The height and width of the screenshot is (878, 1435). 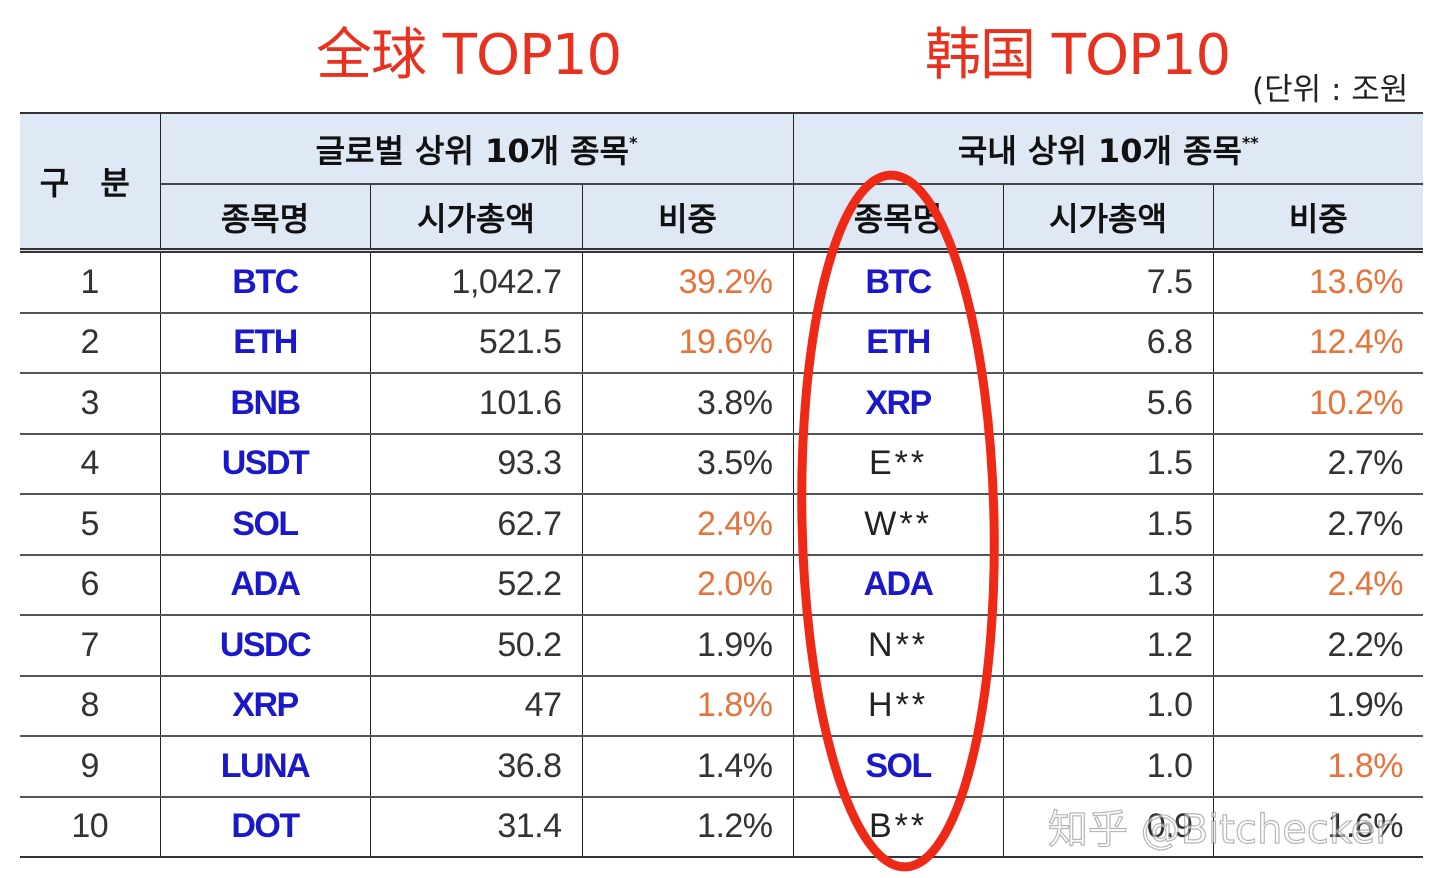 I want to click on domestic-coin-name: W**, so click(x=898, y=524).